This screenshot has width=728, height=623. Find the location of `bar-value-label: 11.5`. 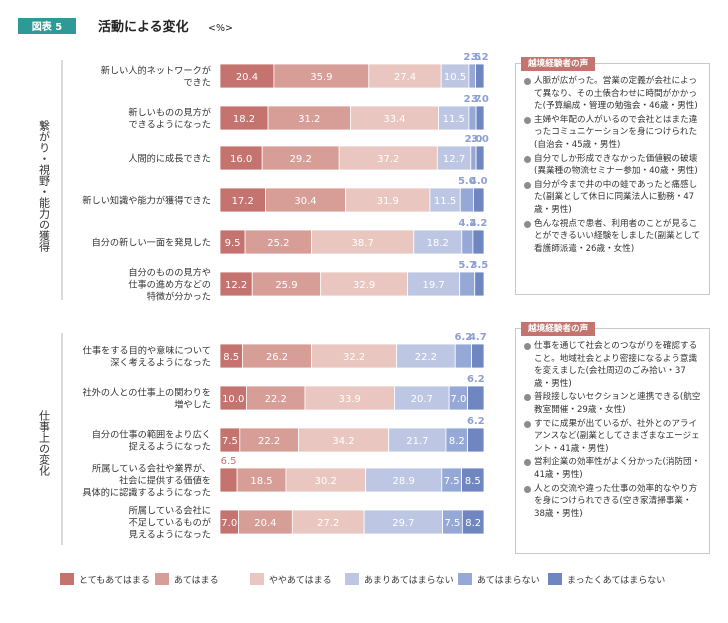

bar-value-label: 11.5 is located at coordinates (454, 119).